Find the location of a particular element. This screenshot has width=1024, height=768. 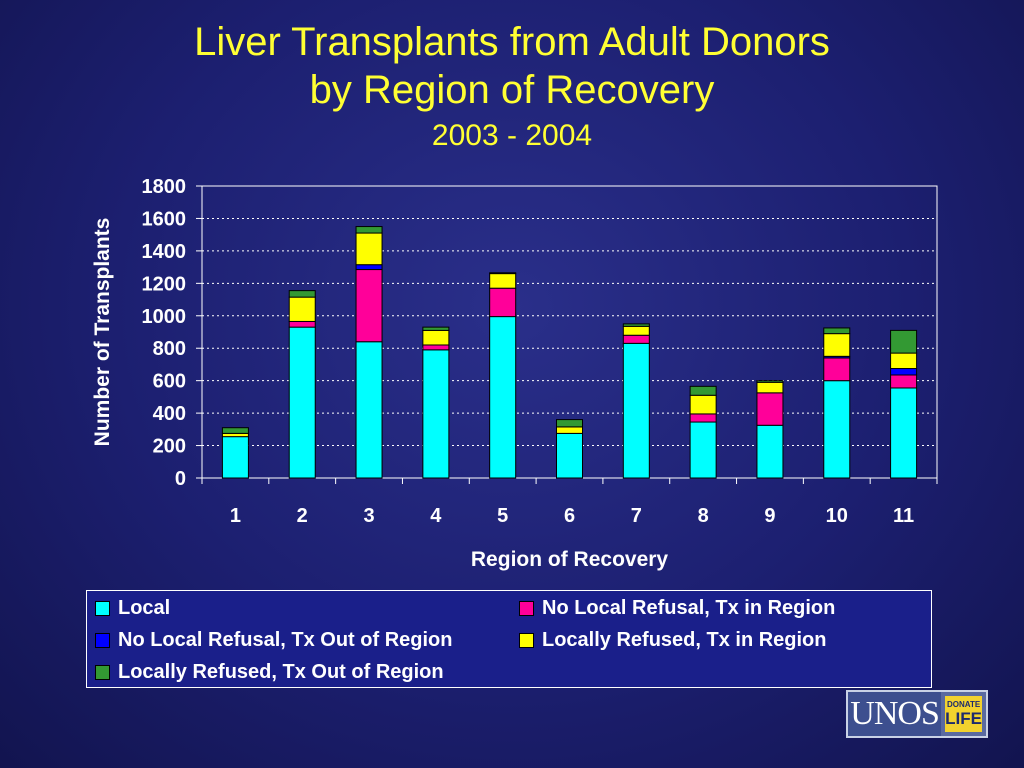

legend-item-local: Local is located at coordinates (132, 608).